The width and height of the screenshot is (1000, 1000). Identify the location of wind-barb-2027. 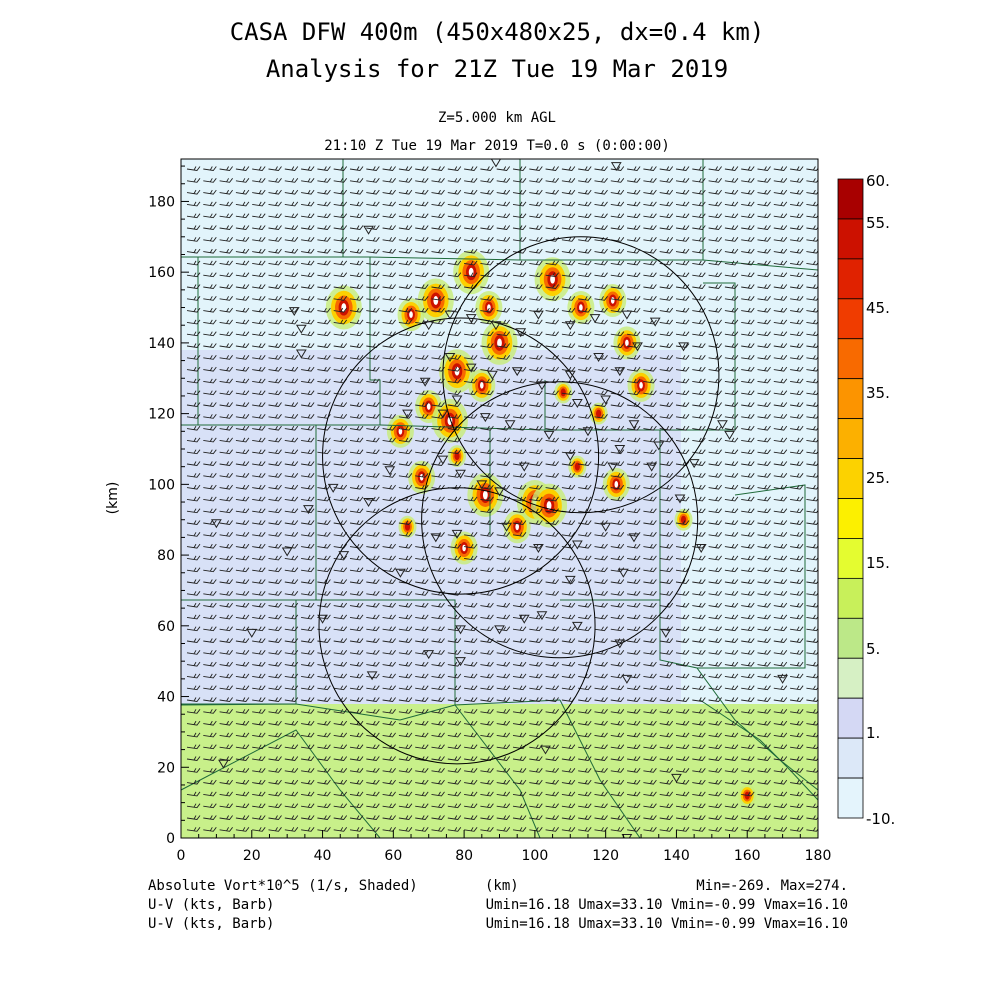
(812, 770).